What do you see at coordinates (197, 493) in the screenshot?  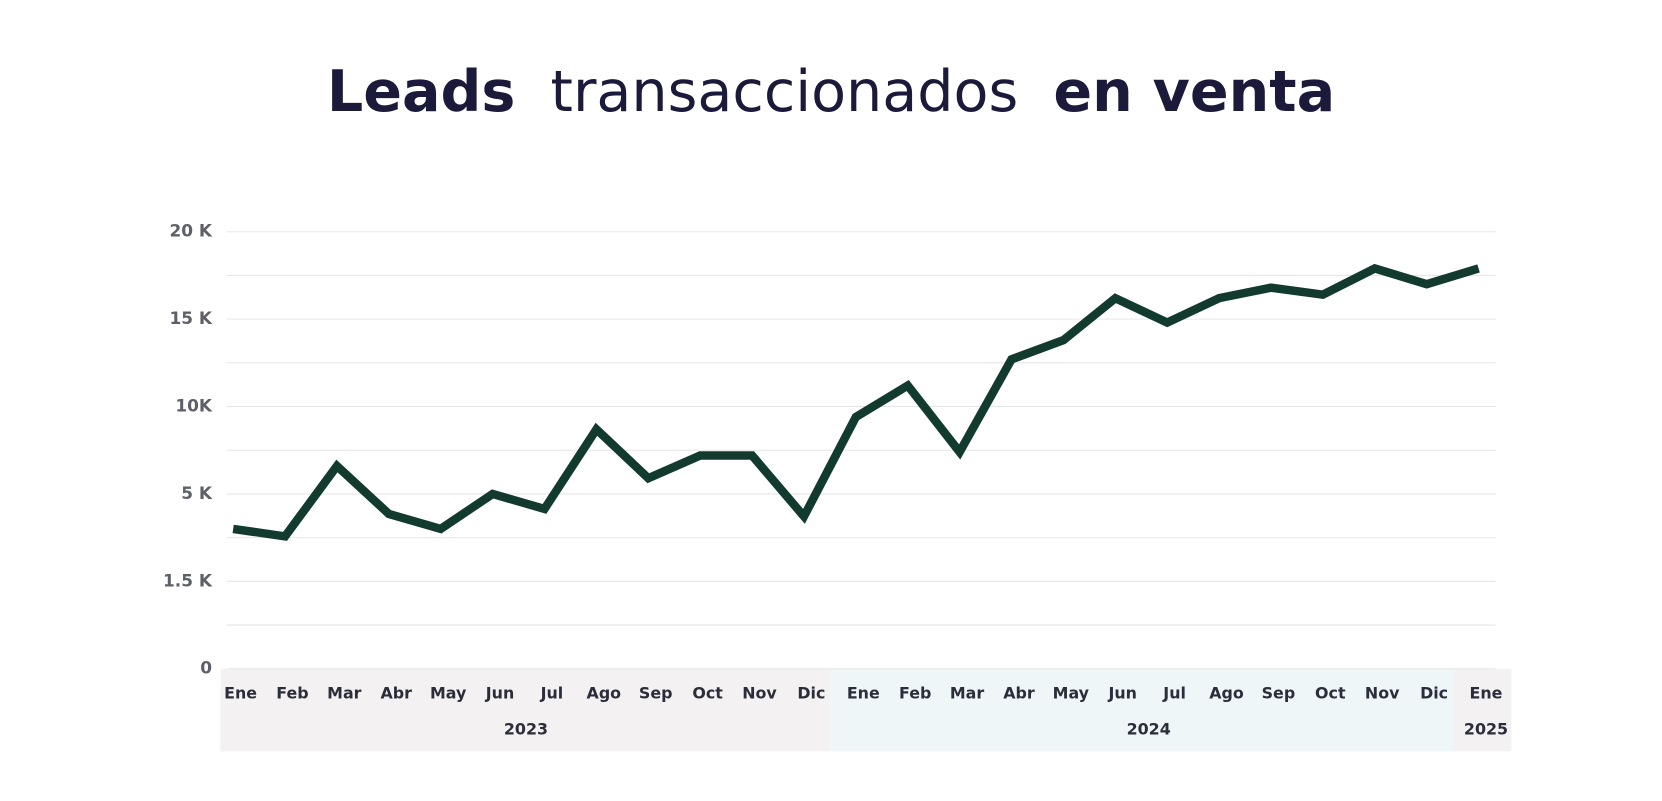 I see `y-tick-label: 5 K` at bounding box center [197, 493].